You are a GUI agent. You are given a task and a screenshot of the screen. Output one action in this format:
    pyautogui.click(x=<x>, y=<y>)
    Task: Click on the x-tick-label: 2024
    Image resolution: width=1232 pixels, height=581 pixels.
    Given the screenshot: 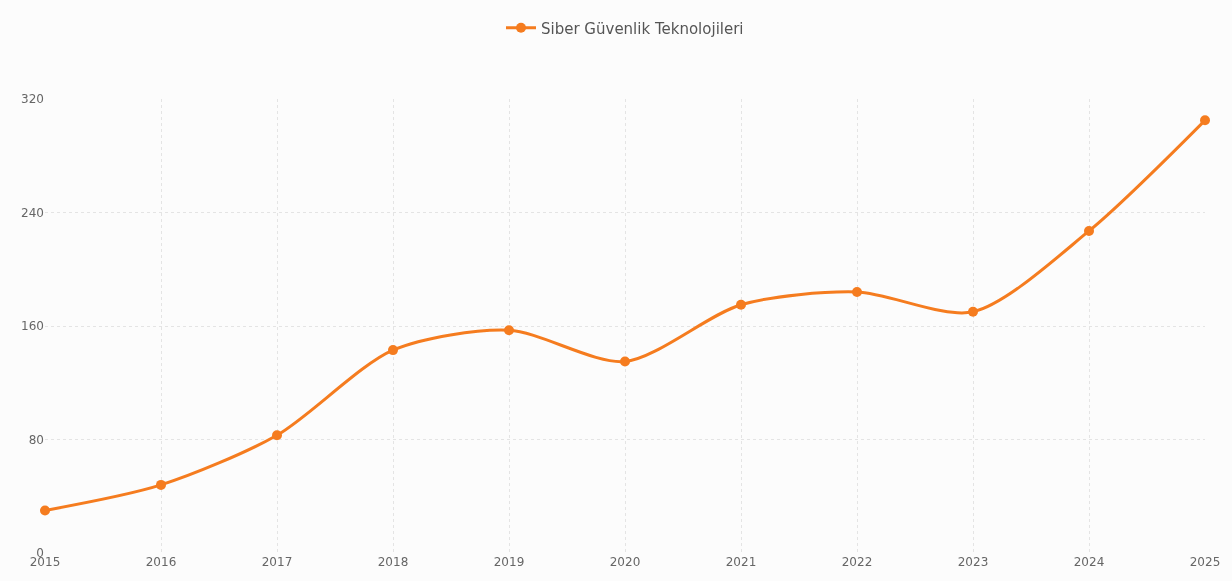 What is the action you would take?
    pyautogui.click(x=1089, y=562)
    